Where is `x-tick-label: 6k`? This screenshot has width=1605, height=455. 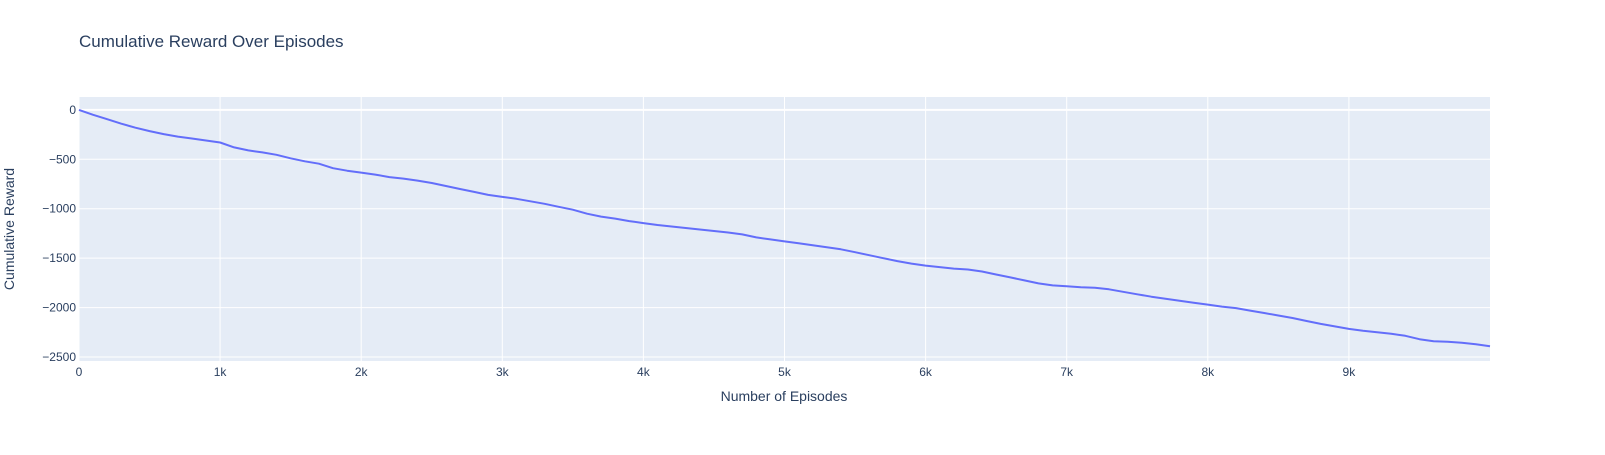
x-tick-label: 6k is located at coordinates (926, 372).